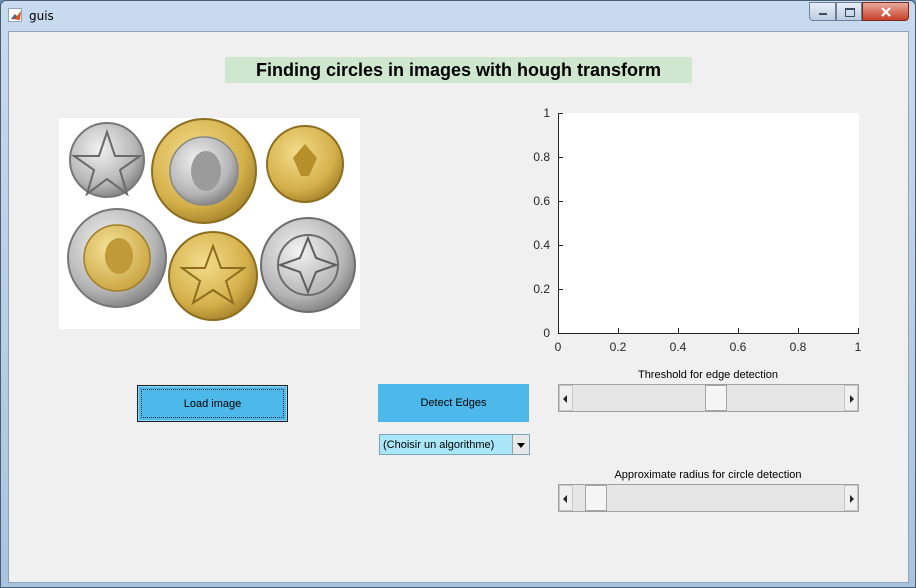 This screenshot has width=916, height=588. Describe the element at coordinates (708, 375) in the screenshot. I see `threshold-slider-label: Threshold for edge detection` at that location.